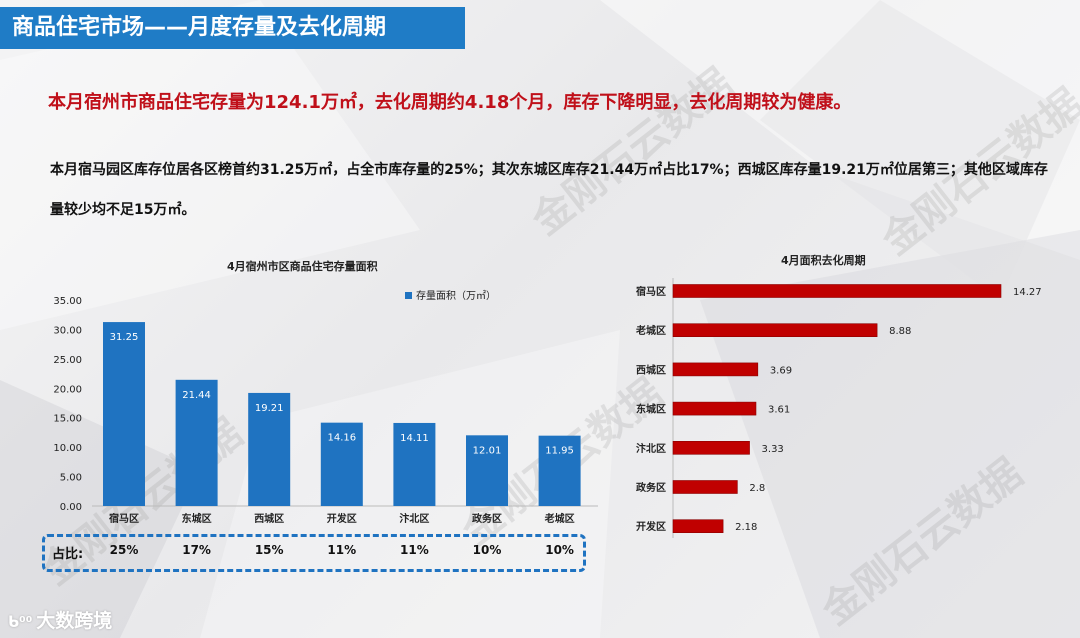 This screenshot has width=1080, height=638. I want to click on y-tick-label: 东城区, so click(651, 409).